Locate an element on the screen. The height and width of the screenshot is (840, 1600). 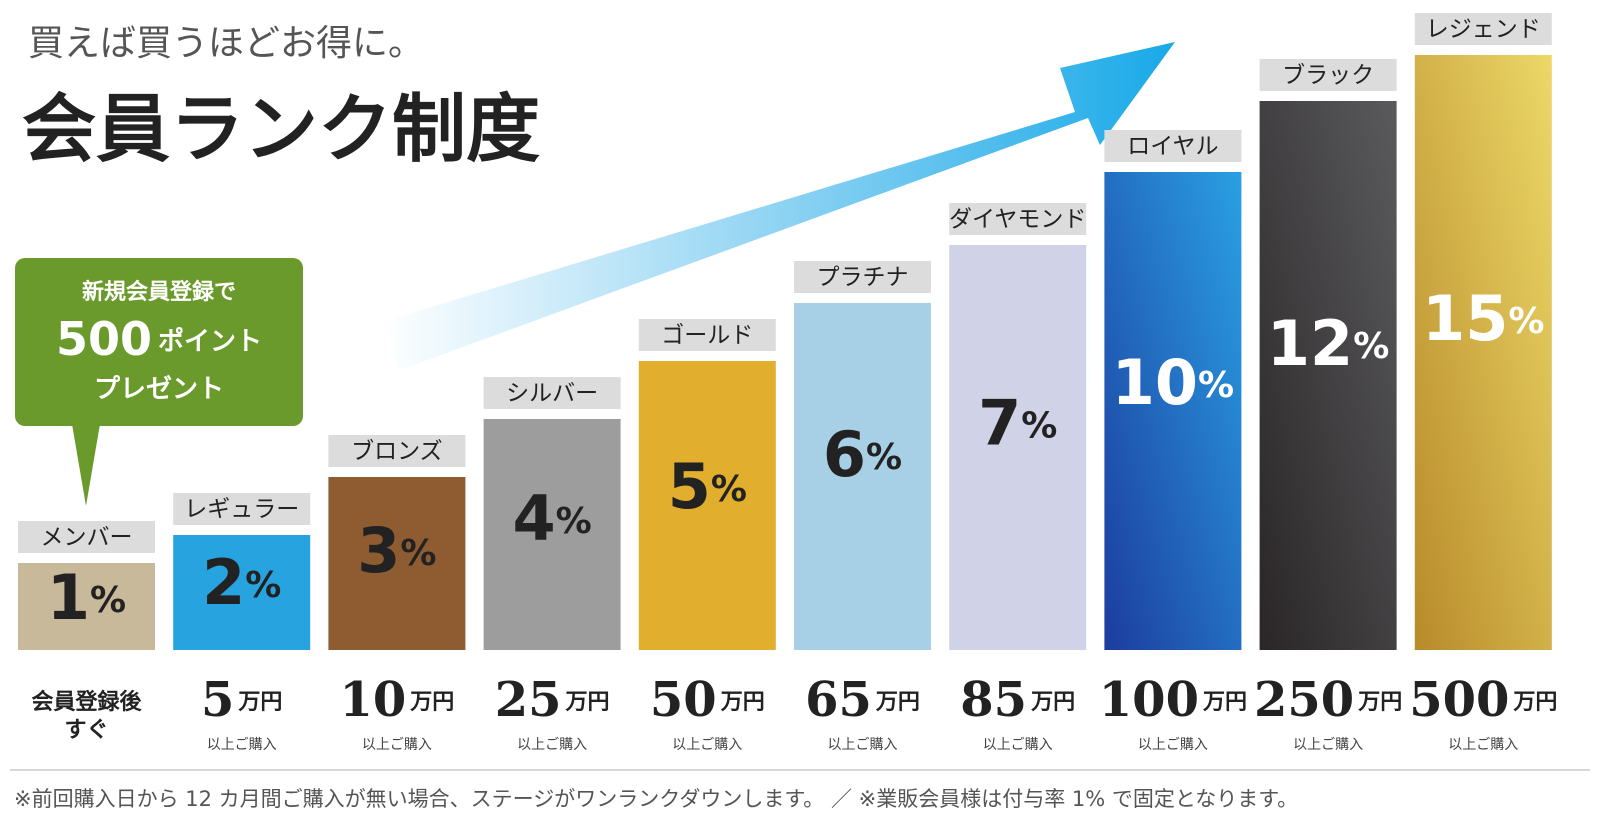
callout: 新規会員登録で 500 ポイント プレゼント is located at coordinates (159, 382).